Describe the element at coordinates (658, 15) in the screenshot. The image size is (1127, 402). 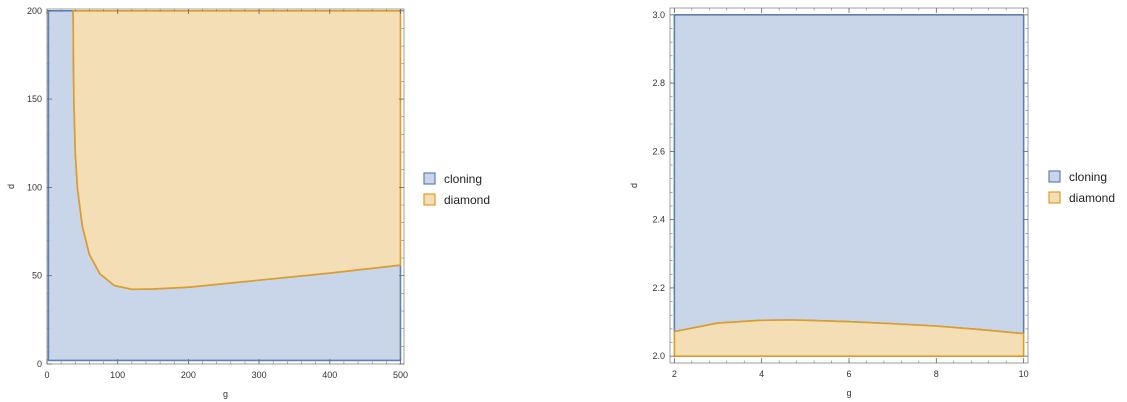
I see `y-tick-label: 3.0` at that location.